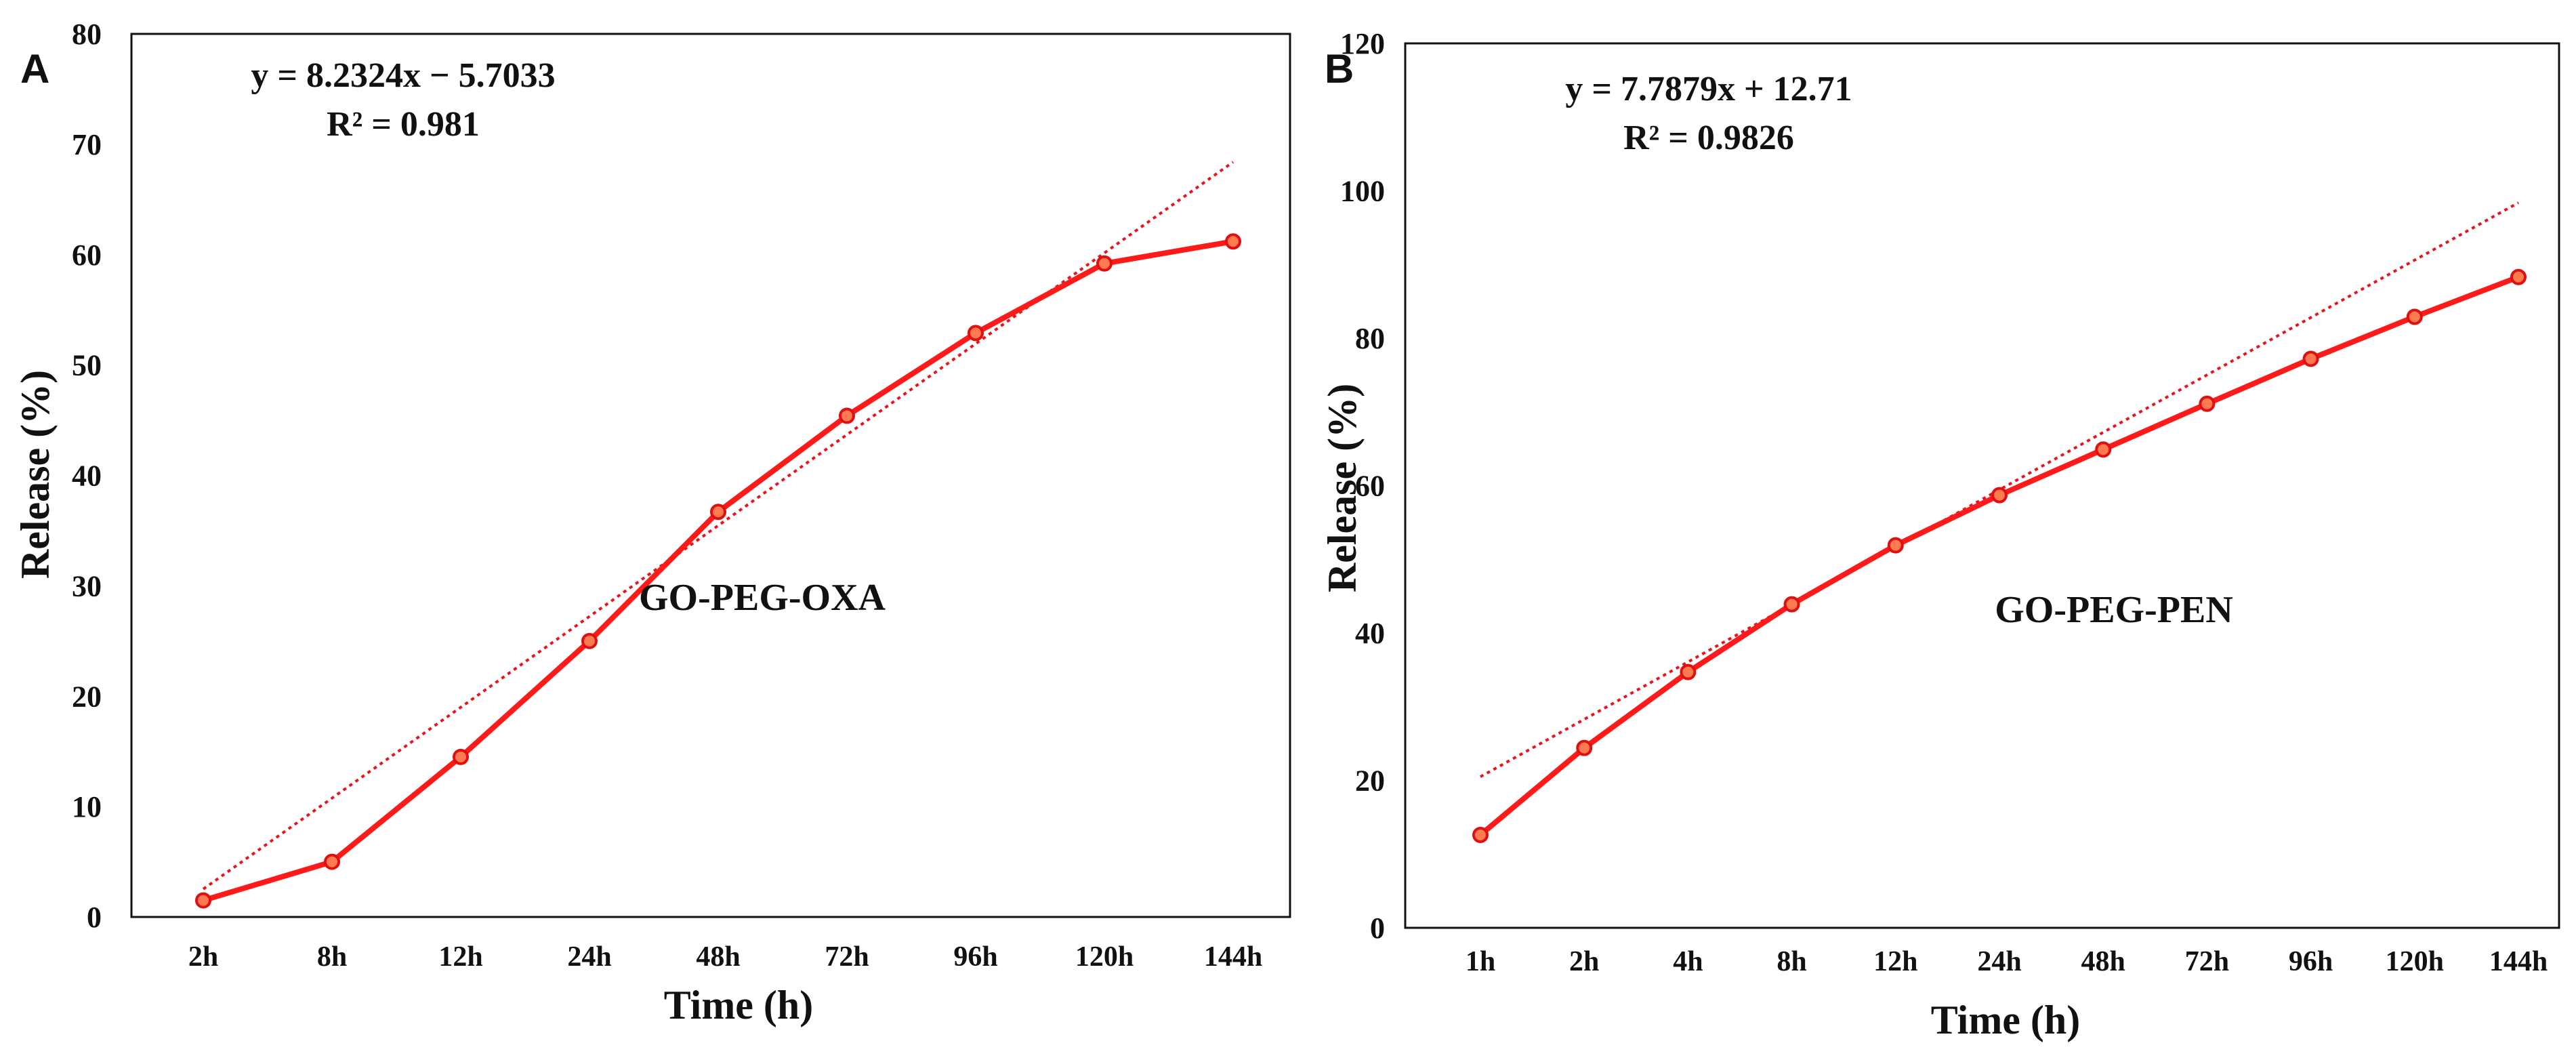  What do you see at coordinates (87, 806) in the screenshot?
I see `panel-a-y-tick-label: 10` at bounding box center [87, 806].